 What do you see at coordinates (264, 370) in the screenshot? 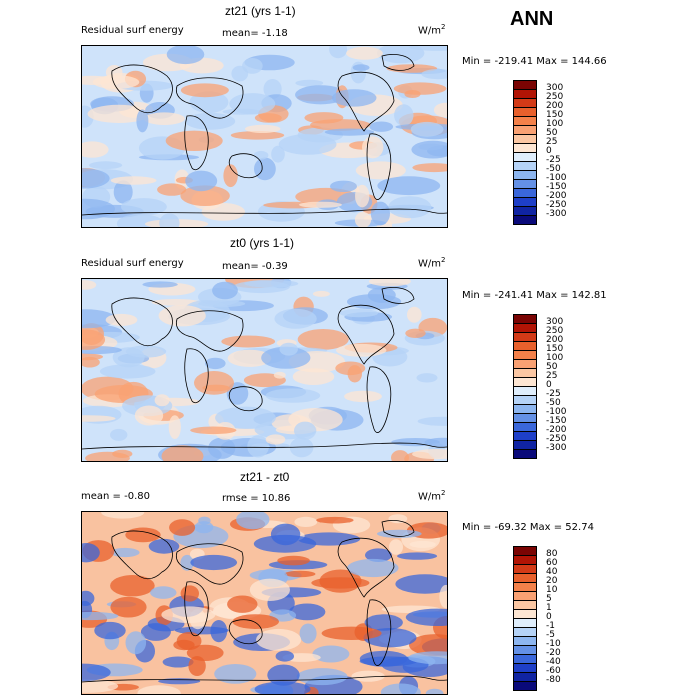
I see `panel-2-map-field` at bounding box center [264, 370].